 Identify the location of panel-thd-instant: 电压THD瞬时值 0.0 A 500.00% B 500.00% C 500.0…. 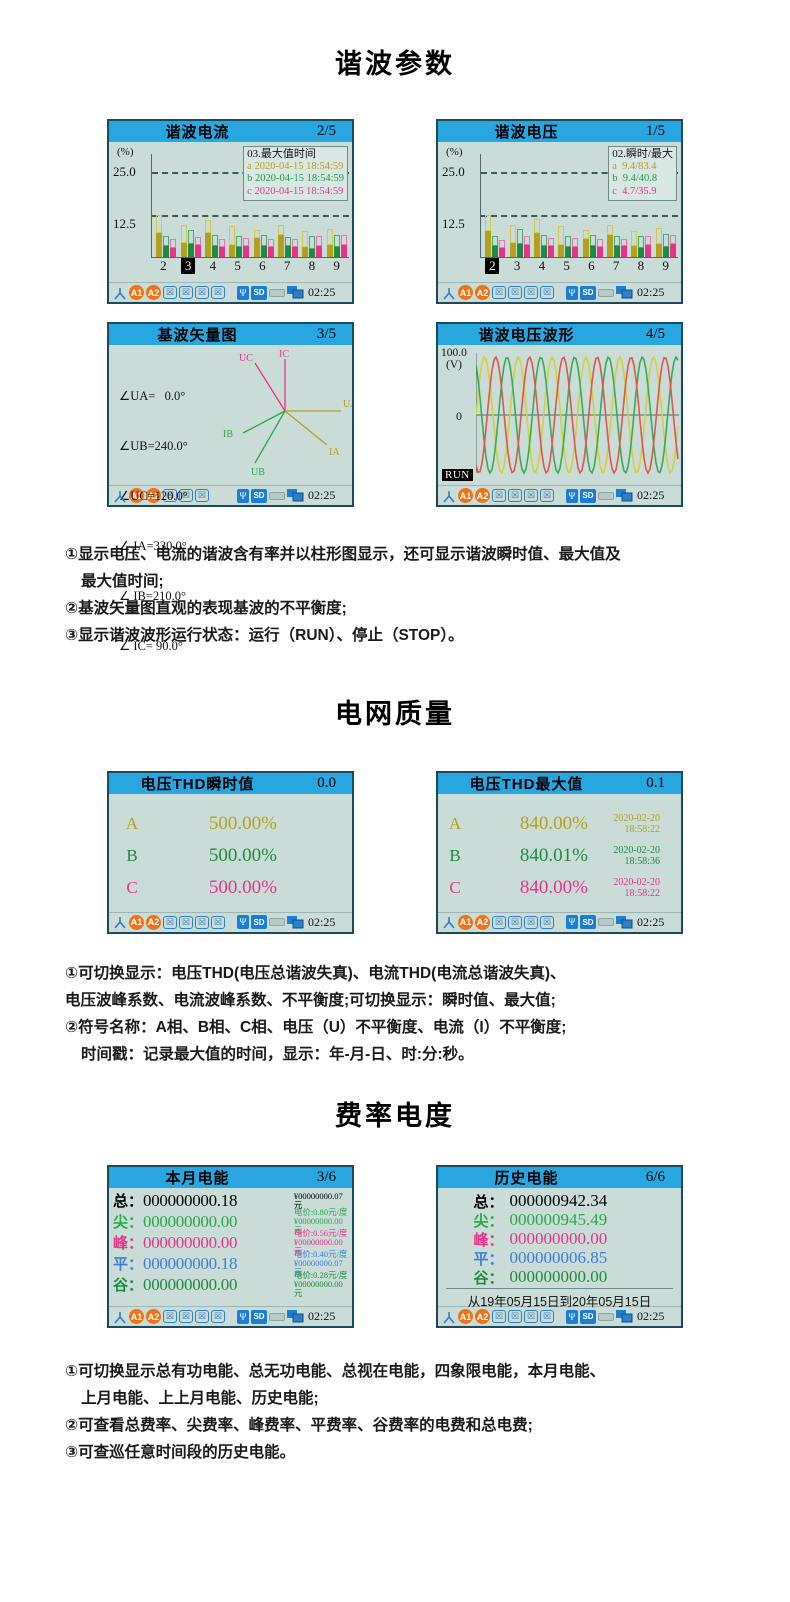
(230, 852).